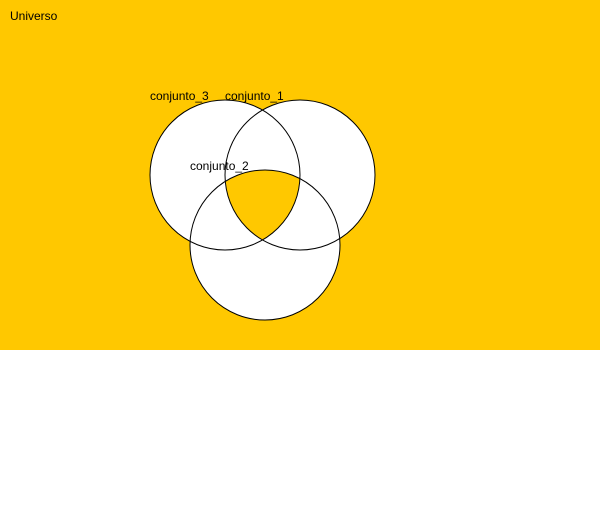 The image size is (600, 505). What do you see at coordinates (34, 16) in the screenshot?
I see `universe-label: Universo` at bounding box center [34, 16].